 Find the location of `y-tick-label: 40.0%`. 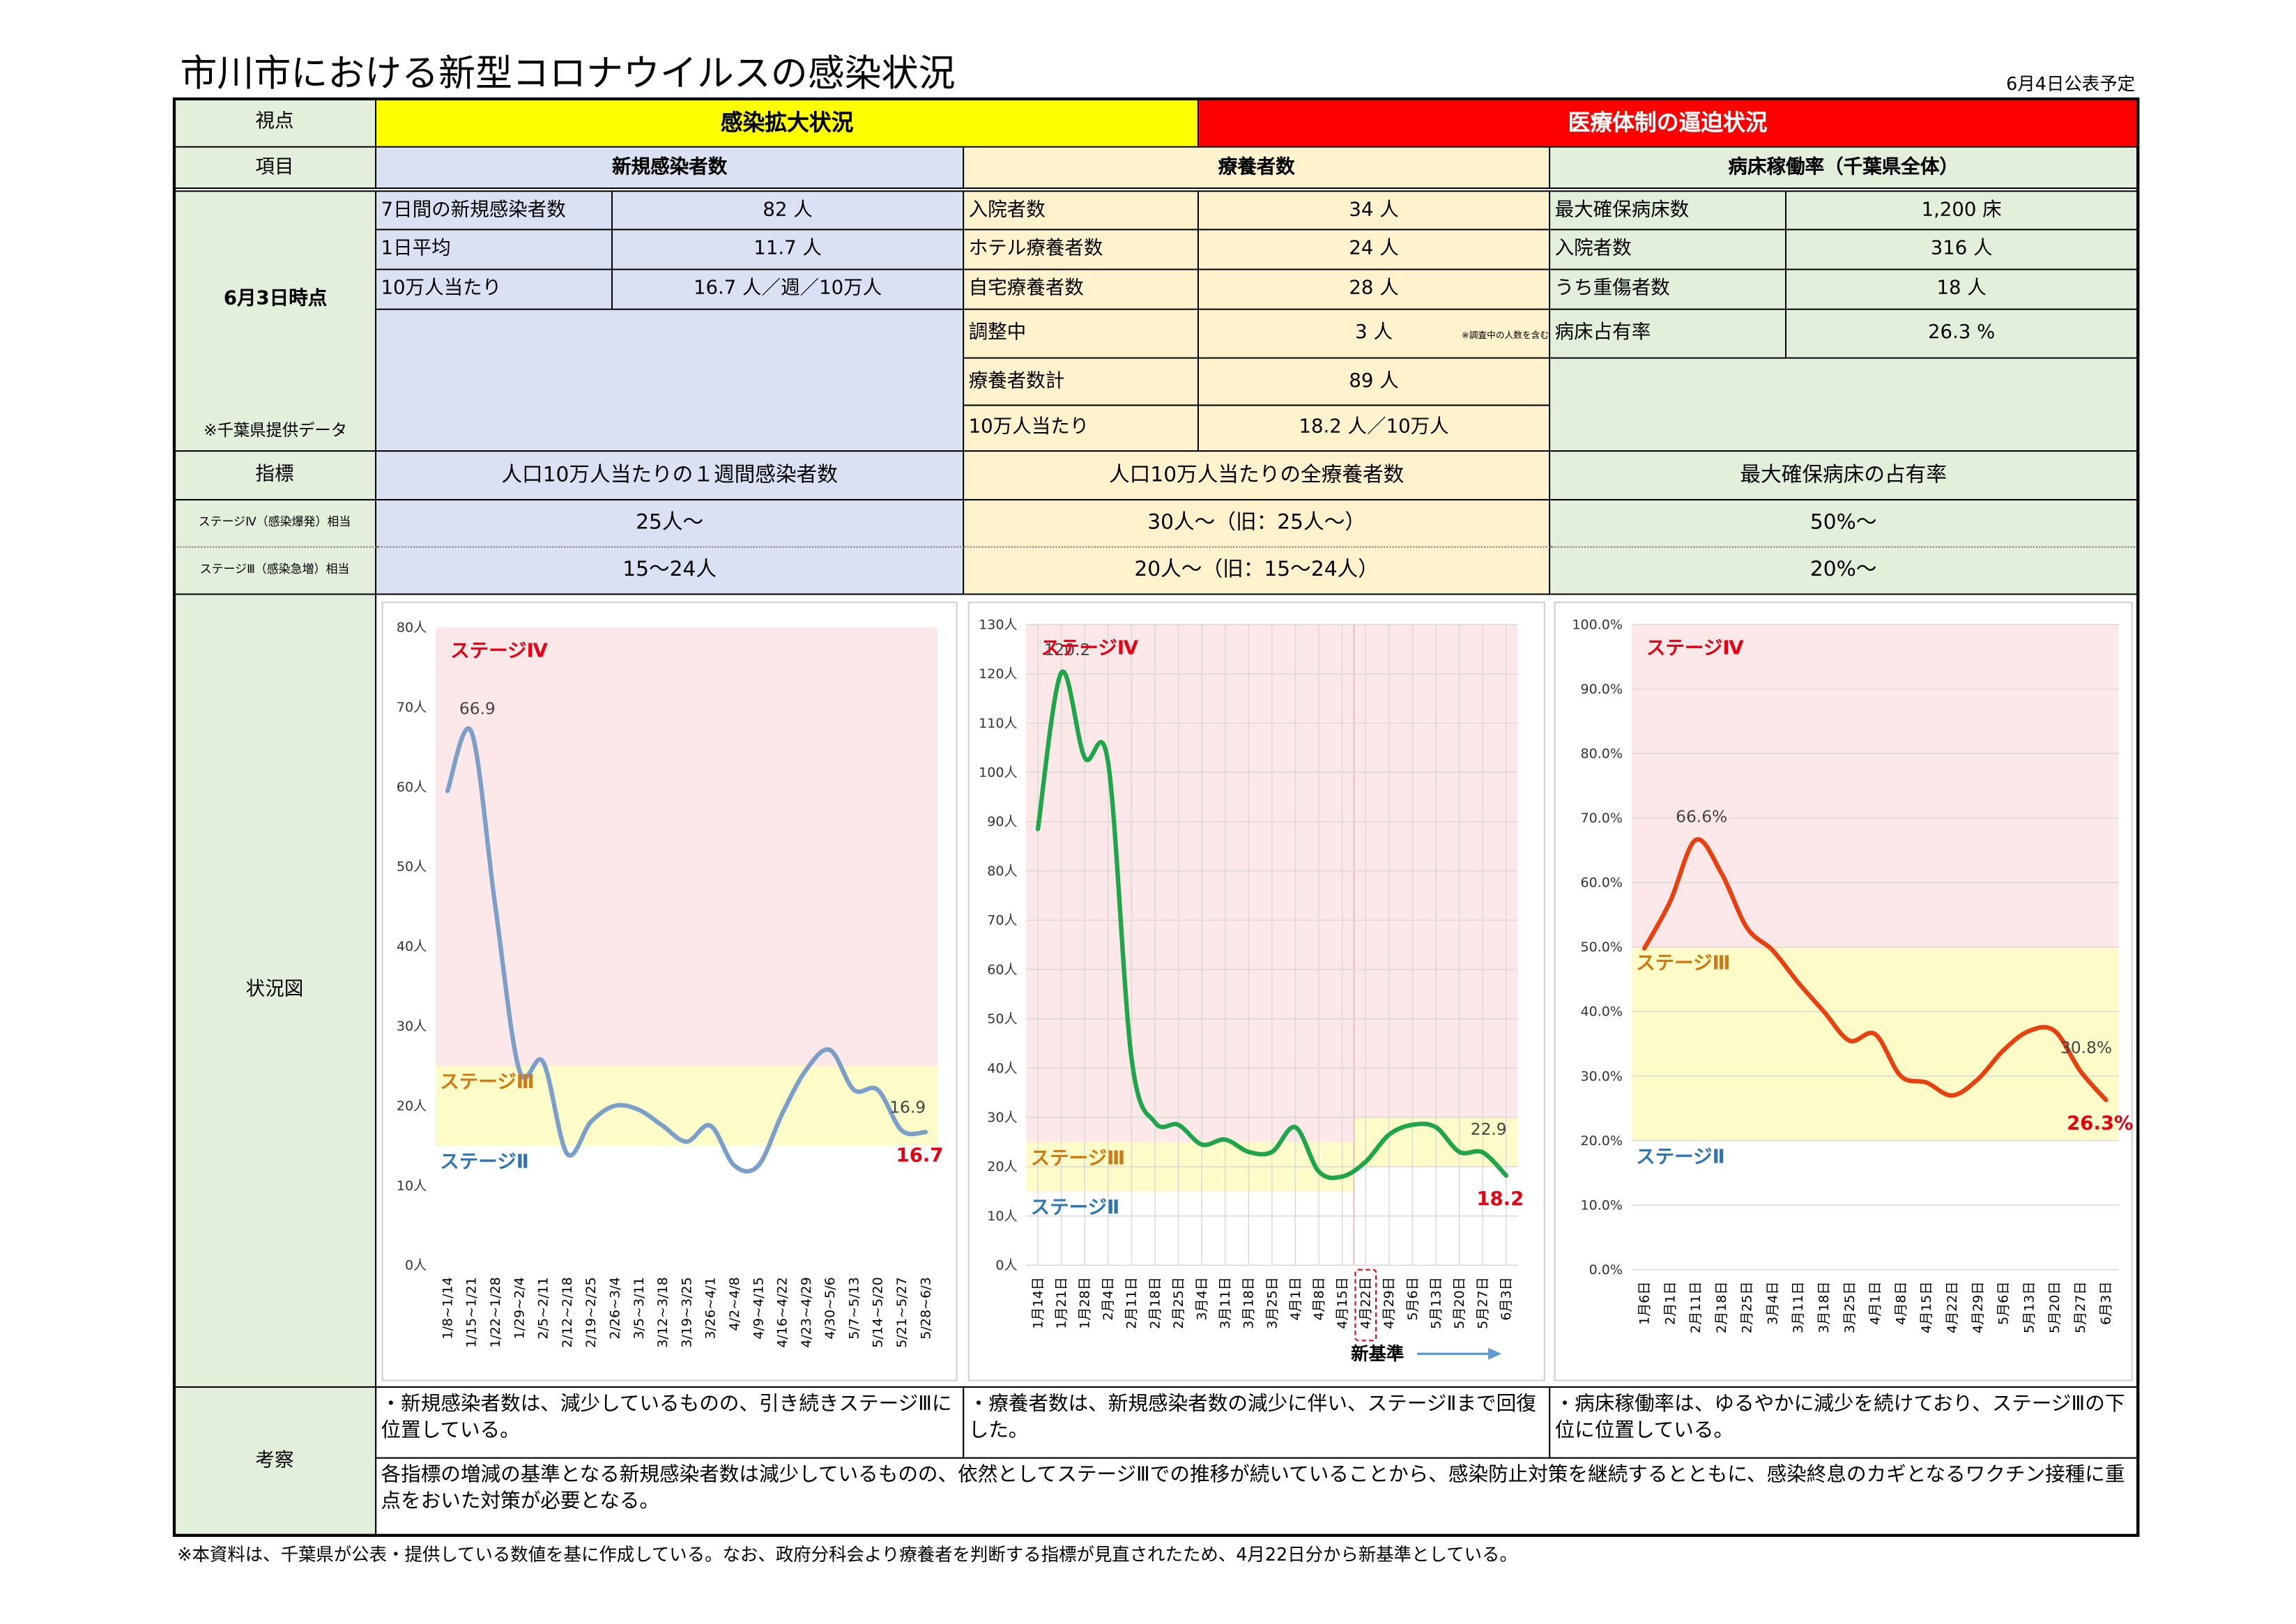

y-tick-label: 40.0% is located at coordinates (1601, 1012).